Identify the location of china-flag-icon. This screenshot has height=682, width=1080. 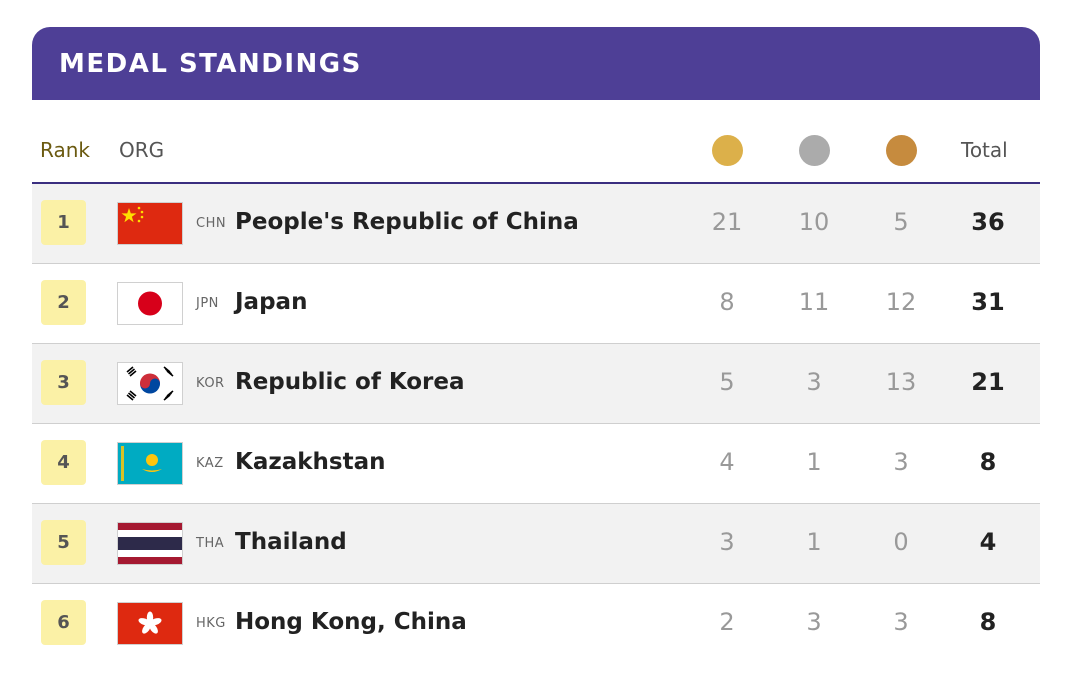
(150, 223).